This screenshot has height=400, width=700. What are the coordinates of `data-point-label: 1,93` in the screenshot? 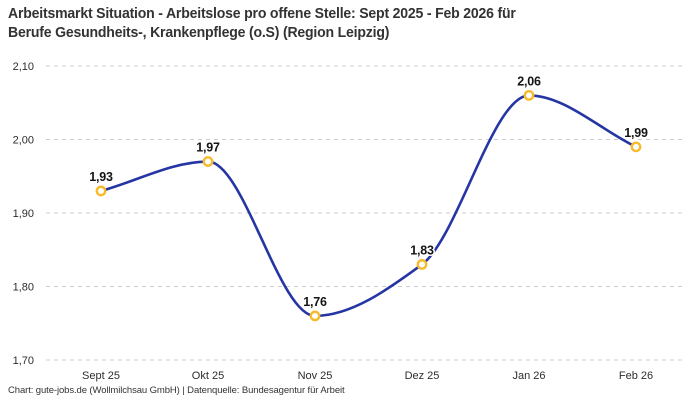 It's located at (101, 177).